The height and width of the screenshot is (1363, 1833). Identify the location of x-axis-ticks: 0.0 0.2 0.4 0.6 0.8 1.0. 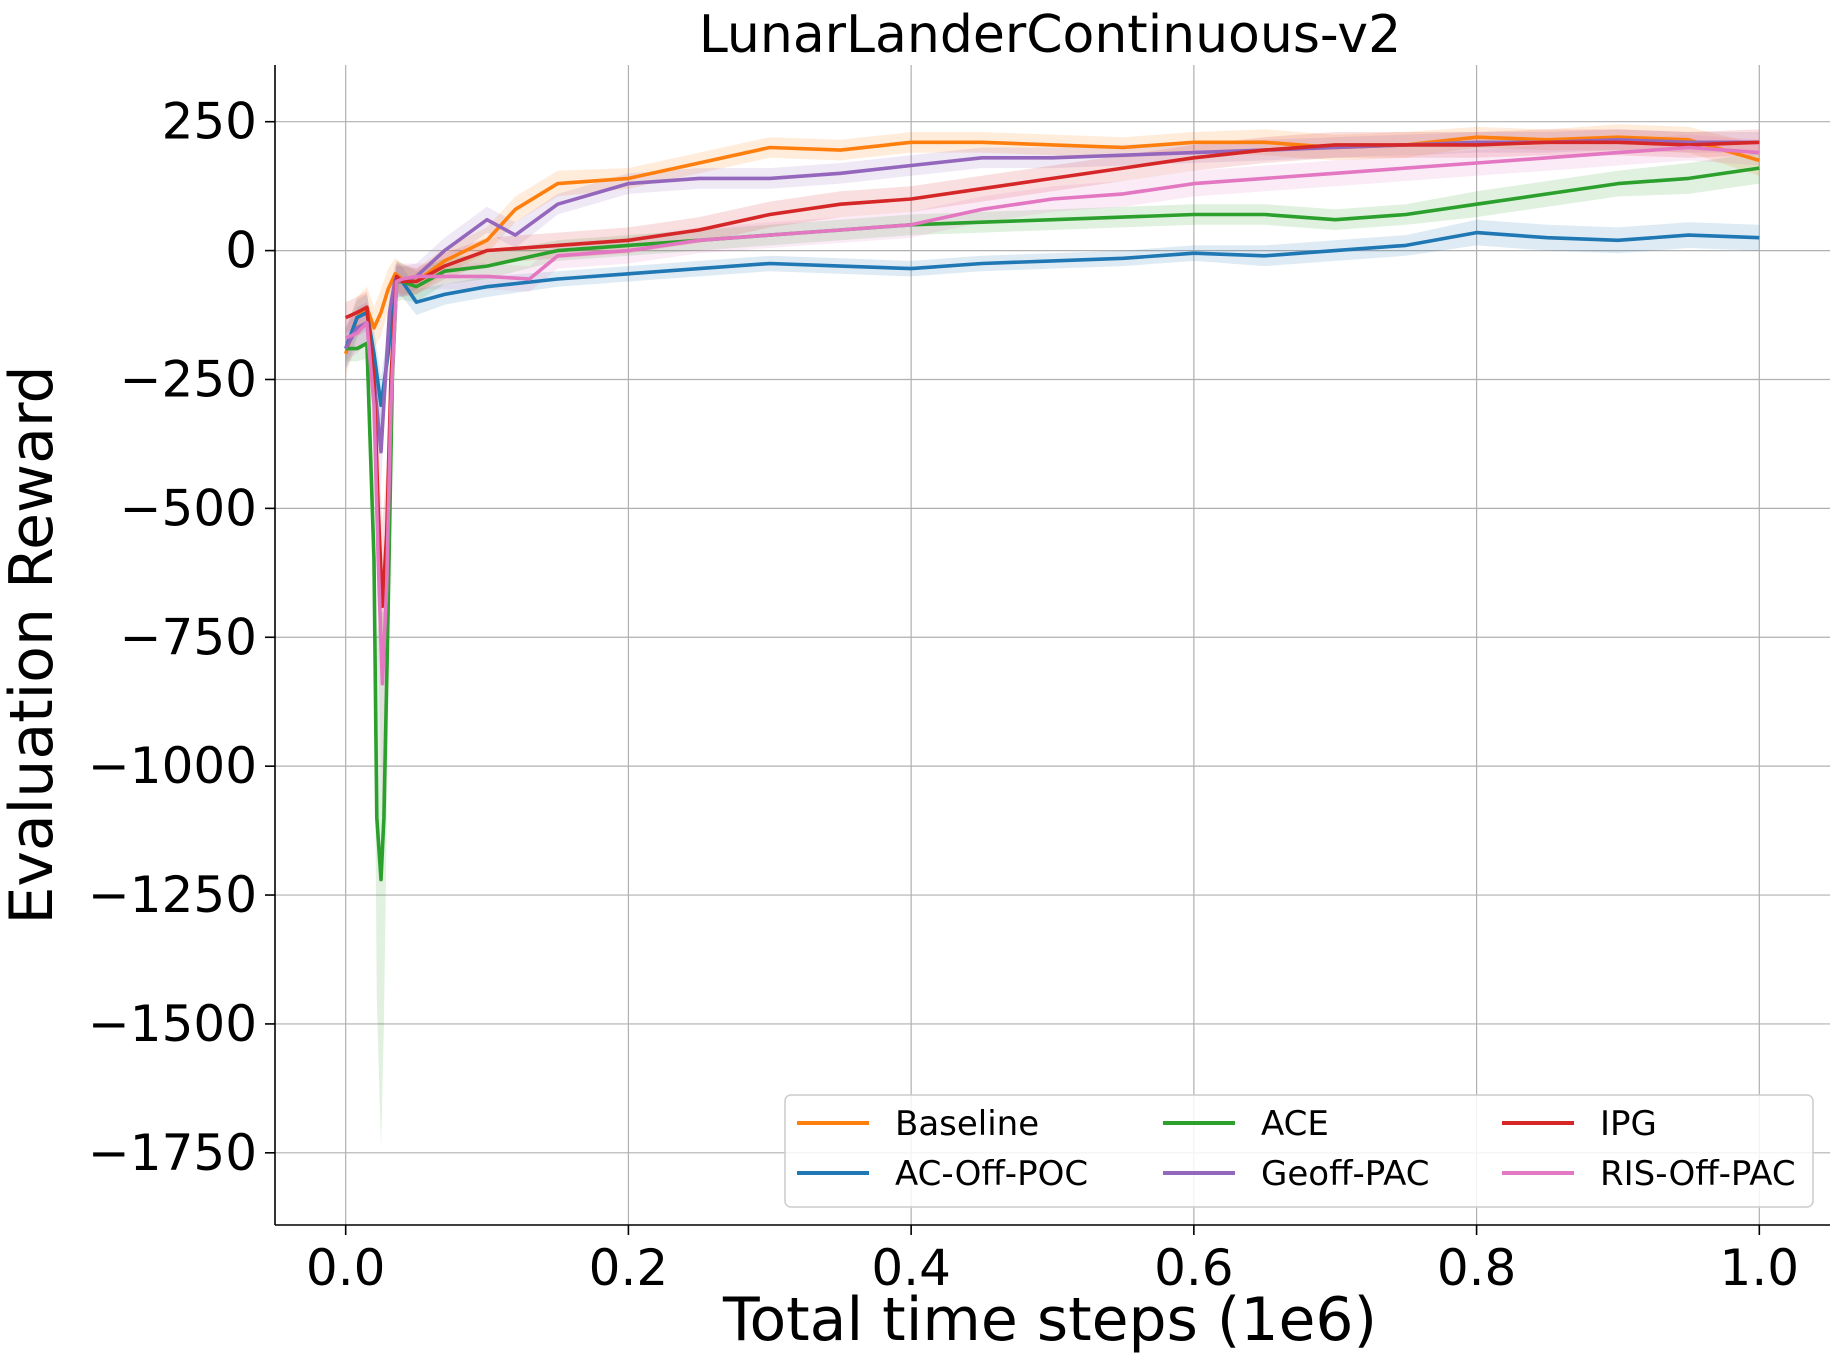
(1052, 1261).